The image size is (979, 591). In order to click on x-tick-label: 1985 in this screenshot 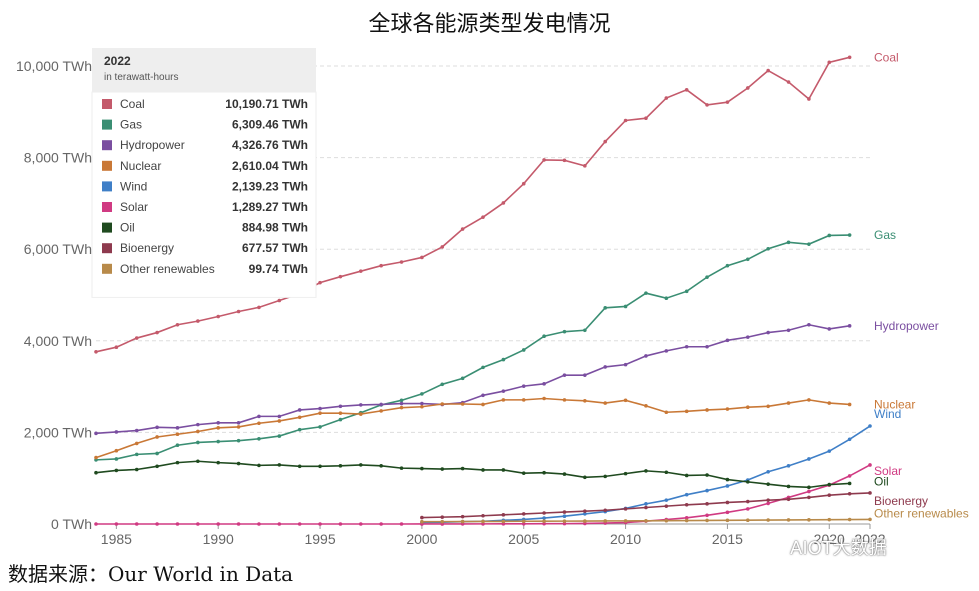, I will do `click(116, 539)`.